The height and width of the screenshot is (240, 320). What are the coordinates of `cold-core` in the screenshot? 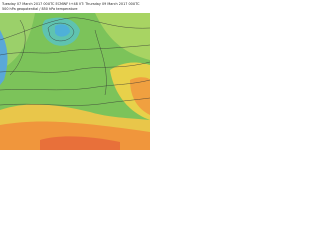 It's located at (62, 30).